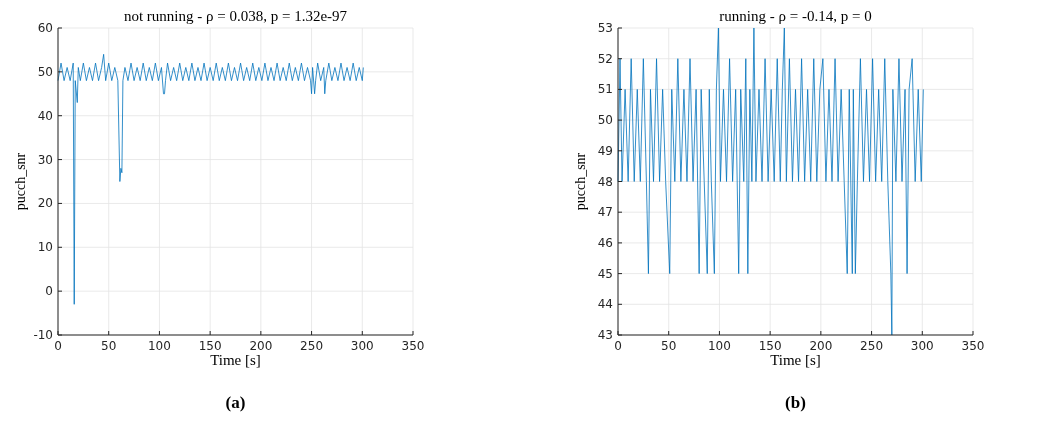  What do you see at coordinates (605, 212) in the screenshot?
I see `y-tick-label: 47` at bounding box center [605, 212].